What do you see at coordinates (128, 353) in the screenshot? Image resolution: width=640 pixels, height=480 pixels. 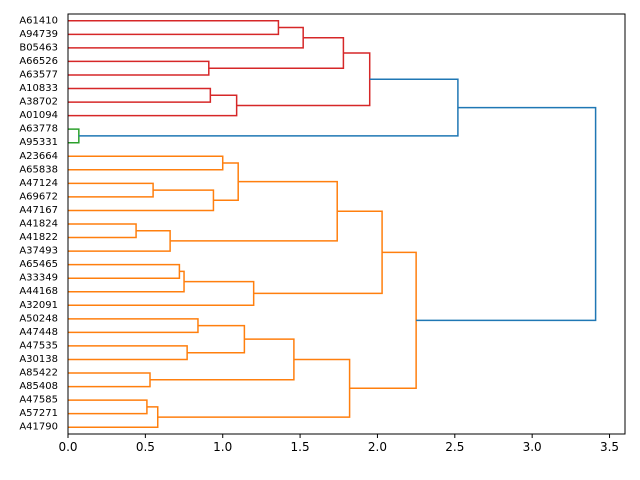 I see `link-m22` at bounding box center [128, 353].